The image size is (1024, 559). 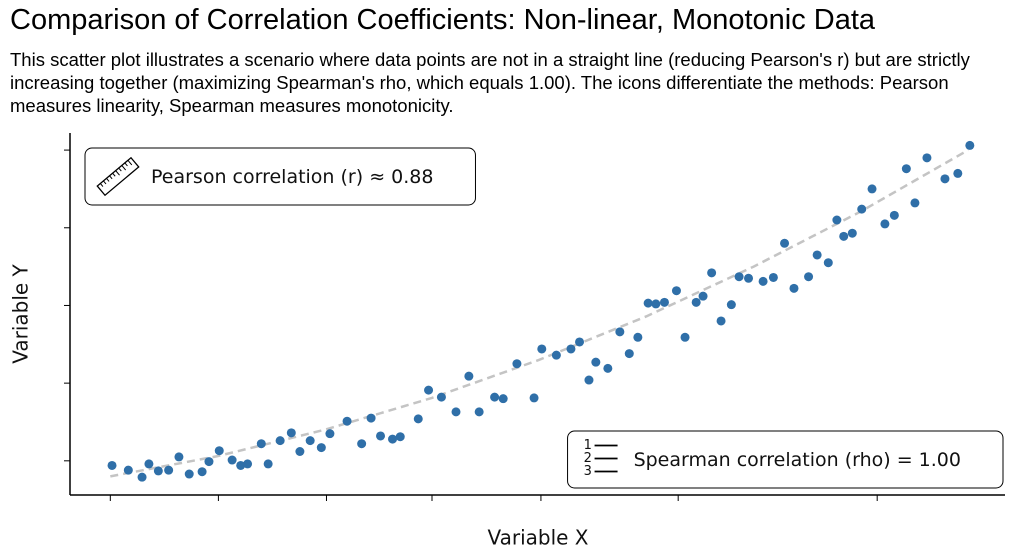 What do you see at coordinates (292, 177) in the screenshot?
I see `annotation-text: Pearson correlation (r) ≈ 0.88` at bounding box center [292, 177].